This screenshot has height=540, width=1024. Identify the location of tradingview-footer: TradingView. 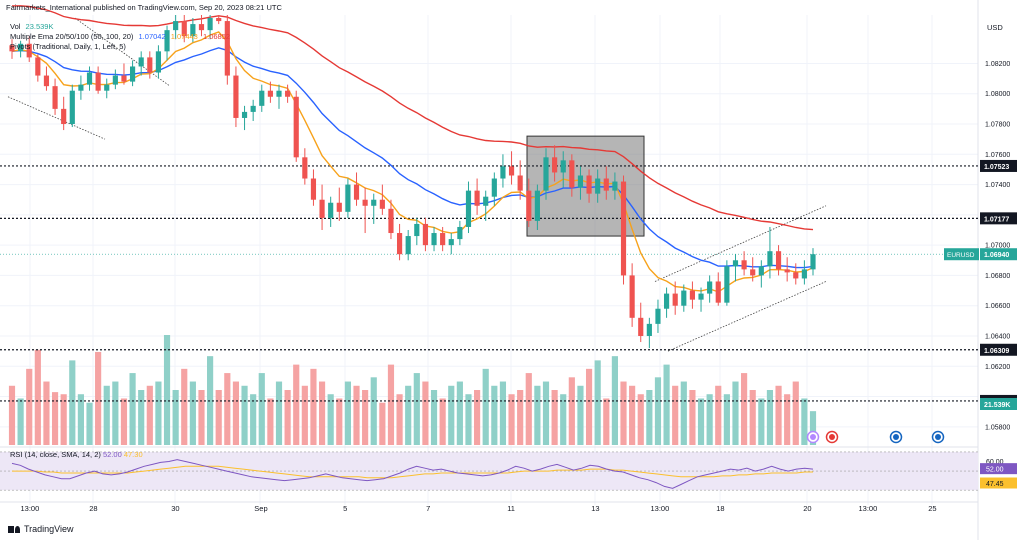
(41, 529).